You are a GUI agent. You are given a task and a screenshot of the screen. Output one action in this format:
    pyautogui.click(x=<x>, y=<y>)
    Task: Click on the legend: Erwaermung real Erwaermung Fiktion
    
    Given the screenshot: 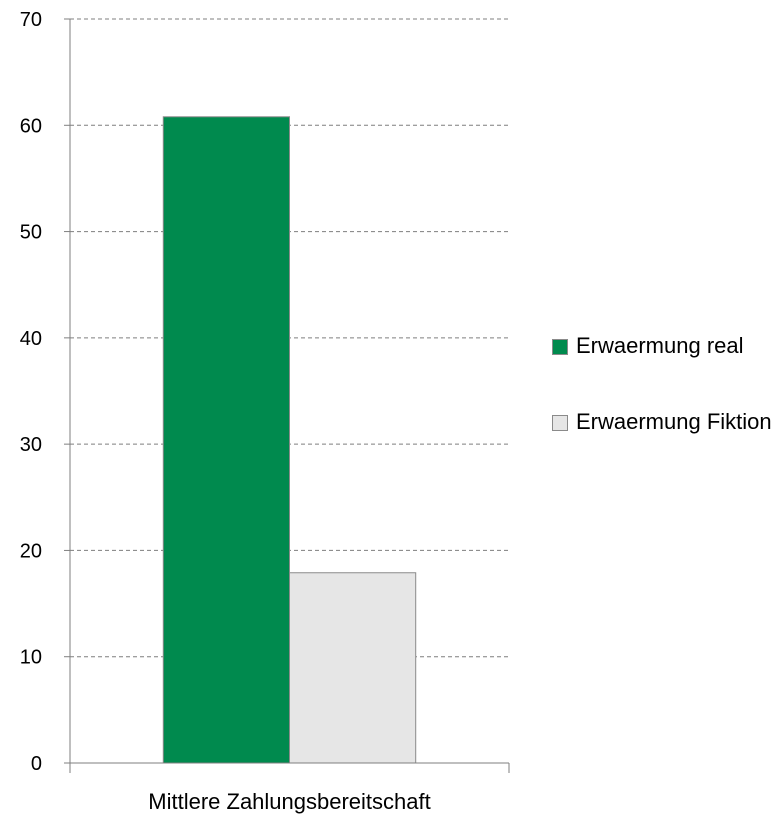 What is the action you would take?
    pyautogui.click(x=667, y=409)
    